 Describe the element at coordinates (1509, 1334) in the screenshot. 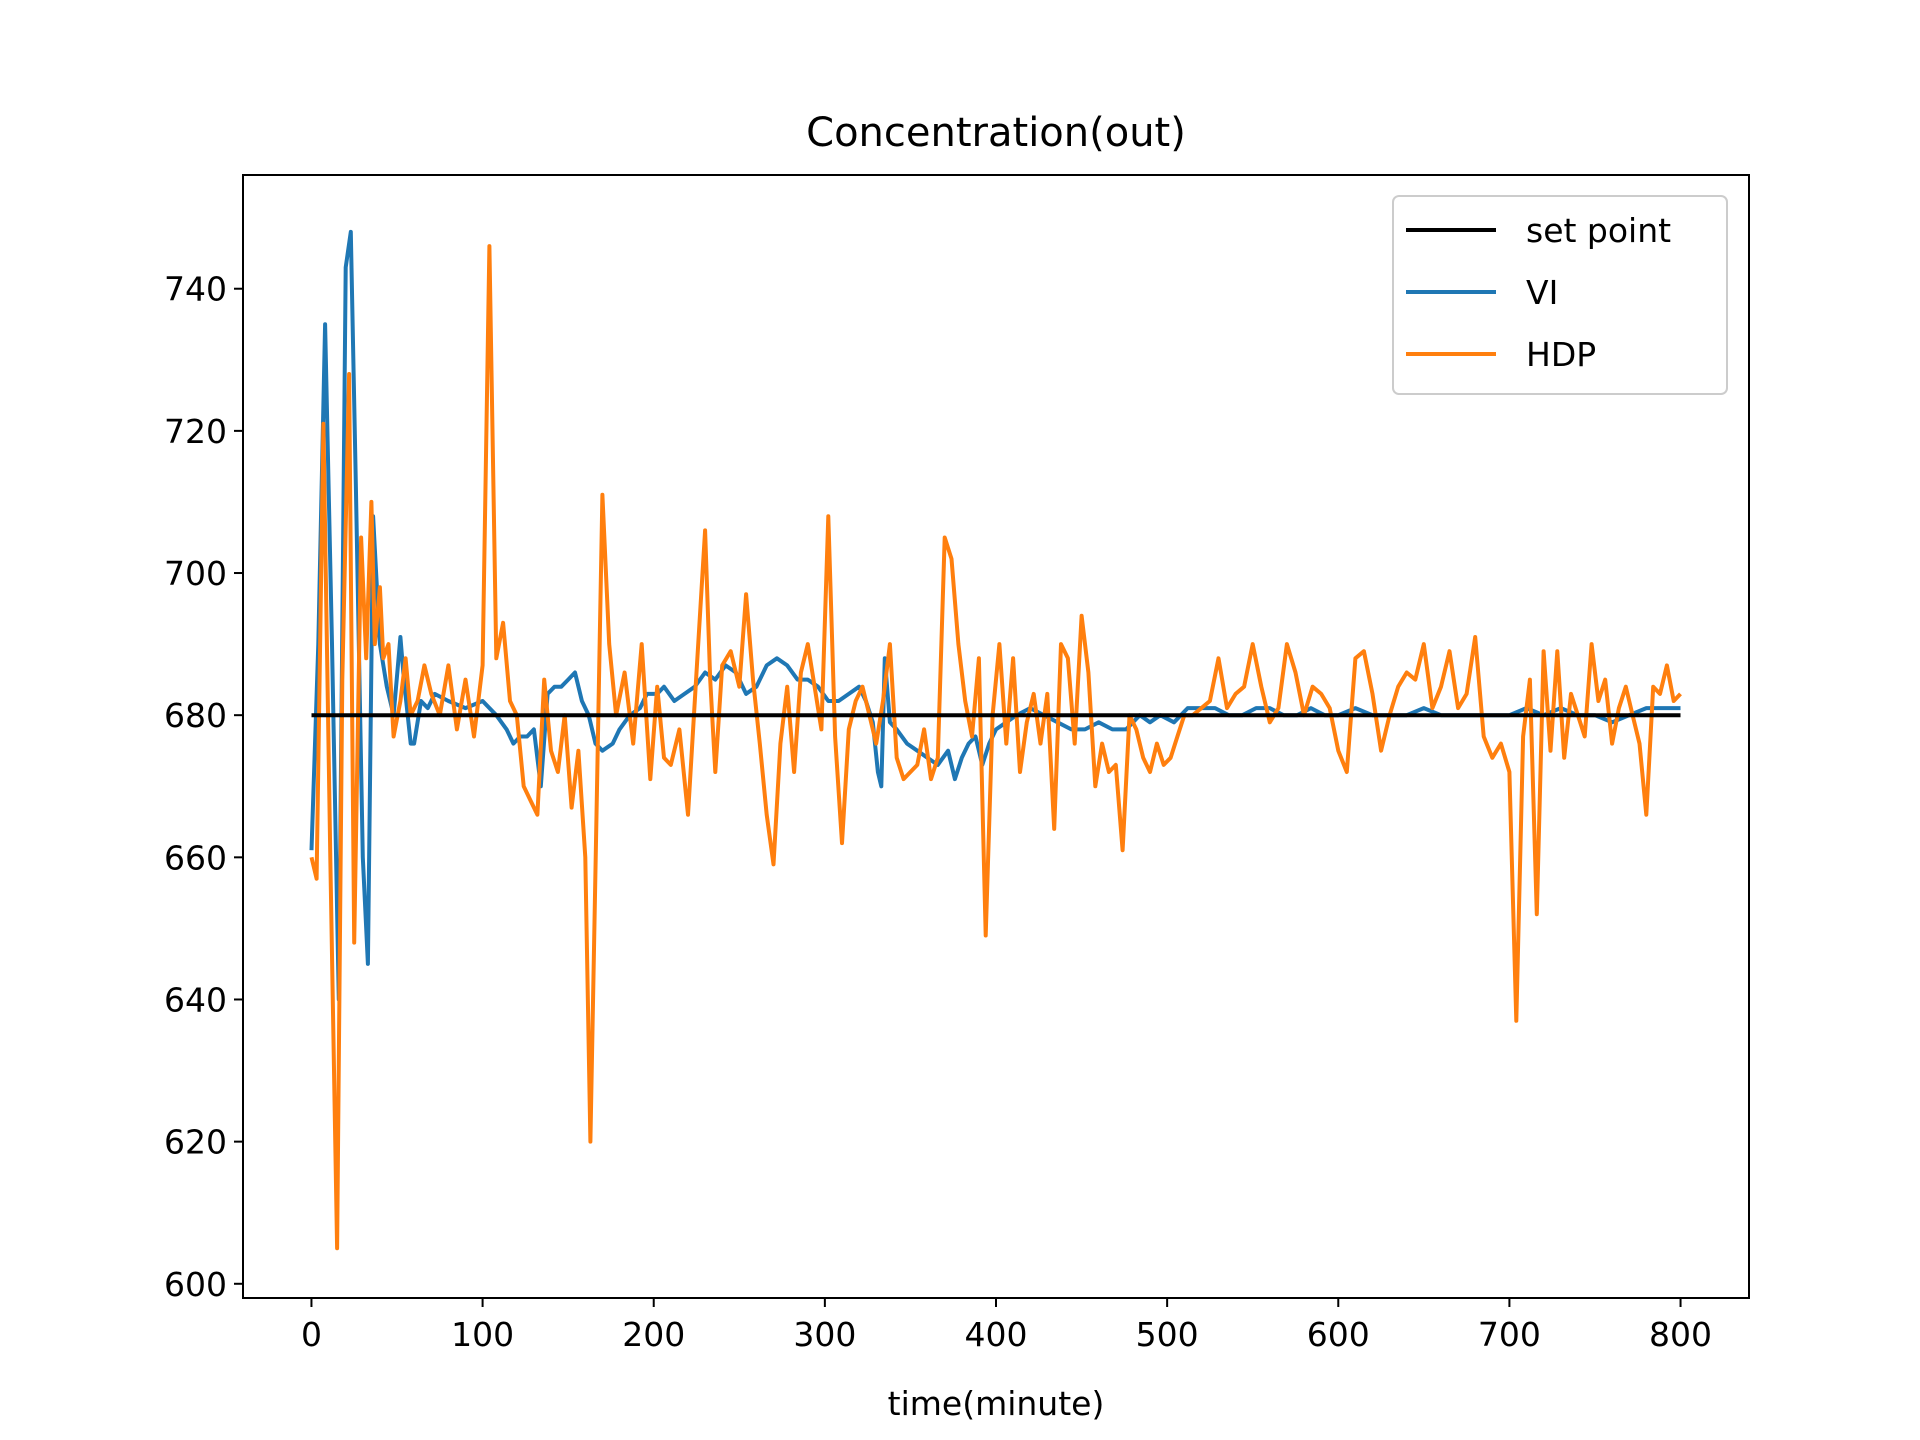

I see `x-tick-label: 700` at that location.